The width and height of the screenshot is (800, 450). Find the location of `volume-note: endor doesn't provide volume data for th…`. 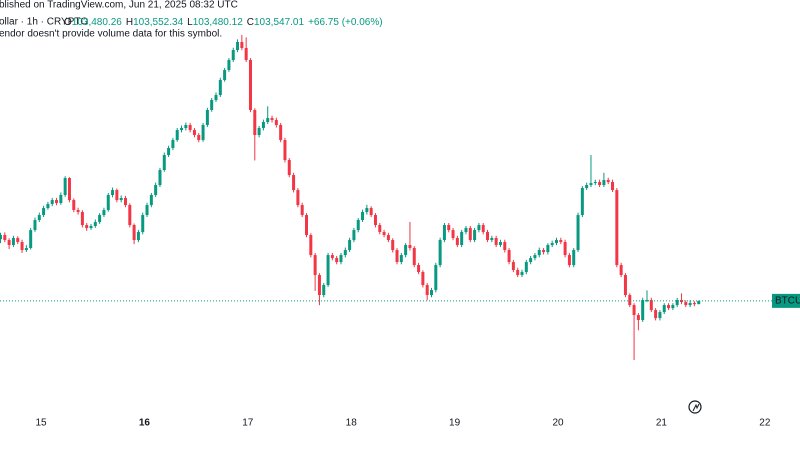

volume-note: endor doesn't provide volume data for th… is located at coordinates (111, 34).